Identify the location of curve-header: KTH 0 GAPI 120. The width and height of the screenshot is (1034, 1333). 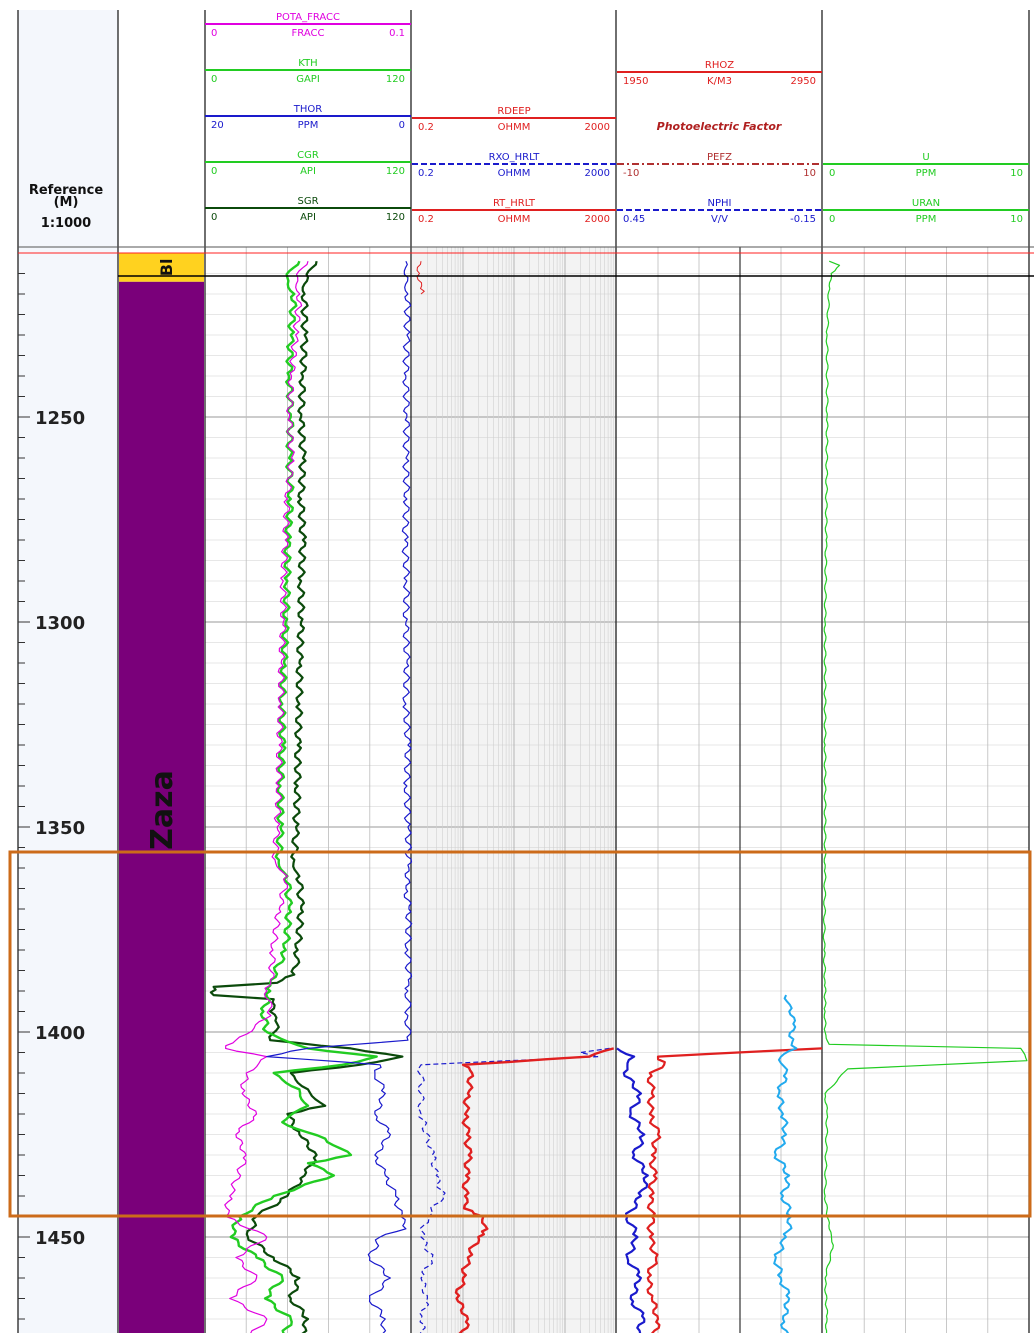
(308, 71).